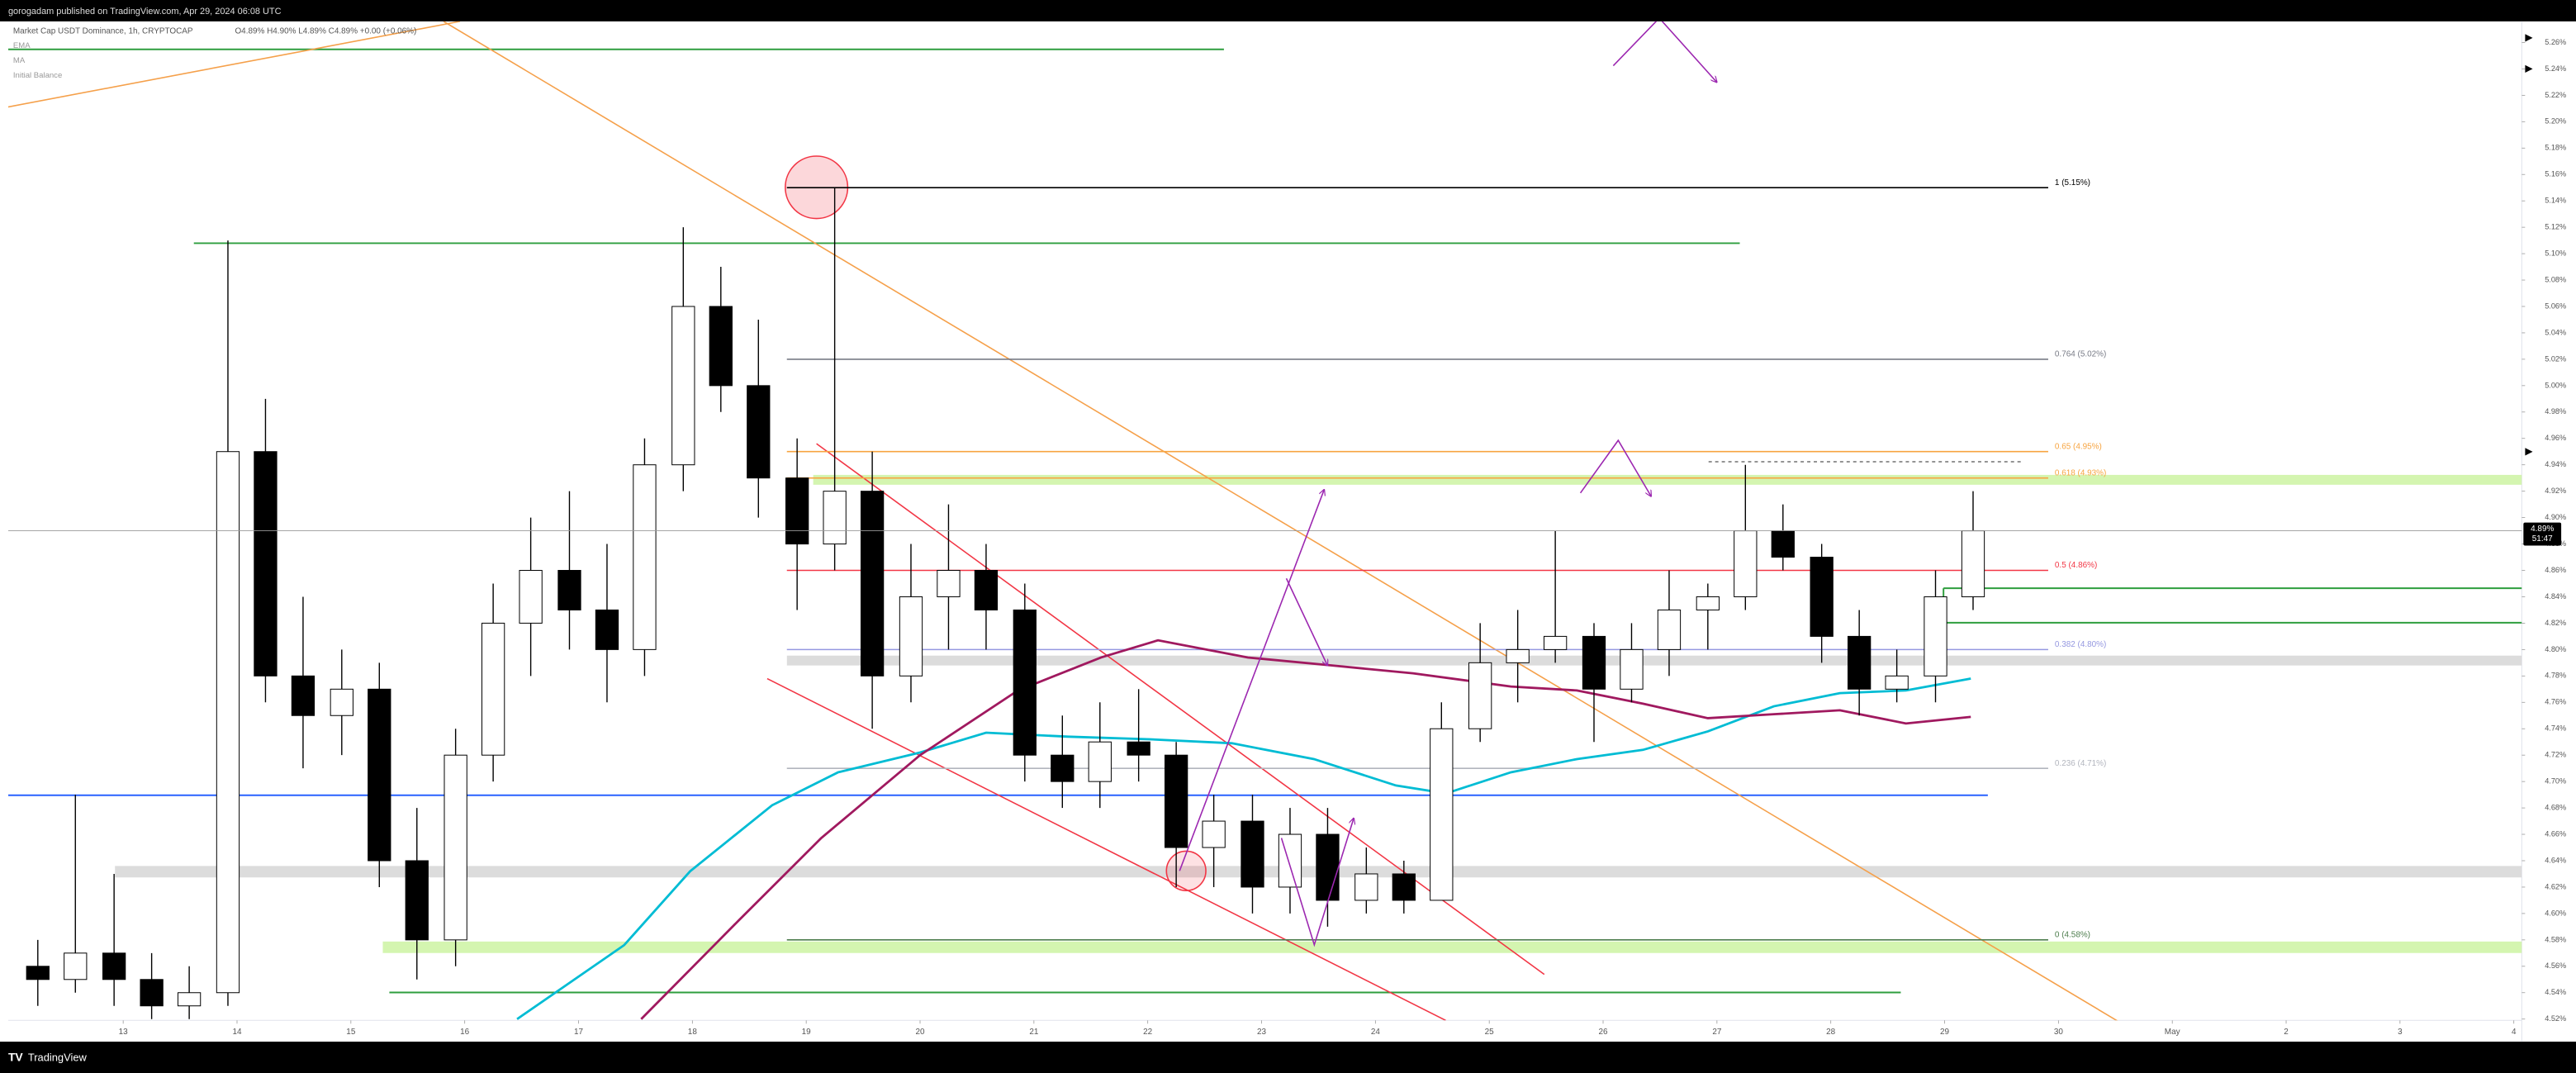 The width and height of the screenshot is (2576, 1073). Describe the element at coordinates (2555, 596) in the screenshot. I see `y-tick-label: 4.84%` at that location.